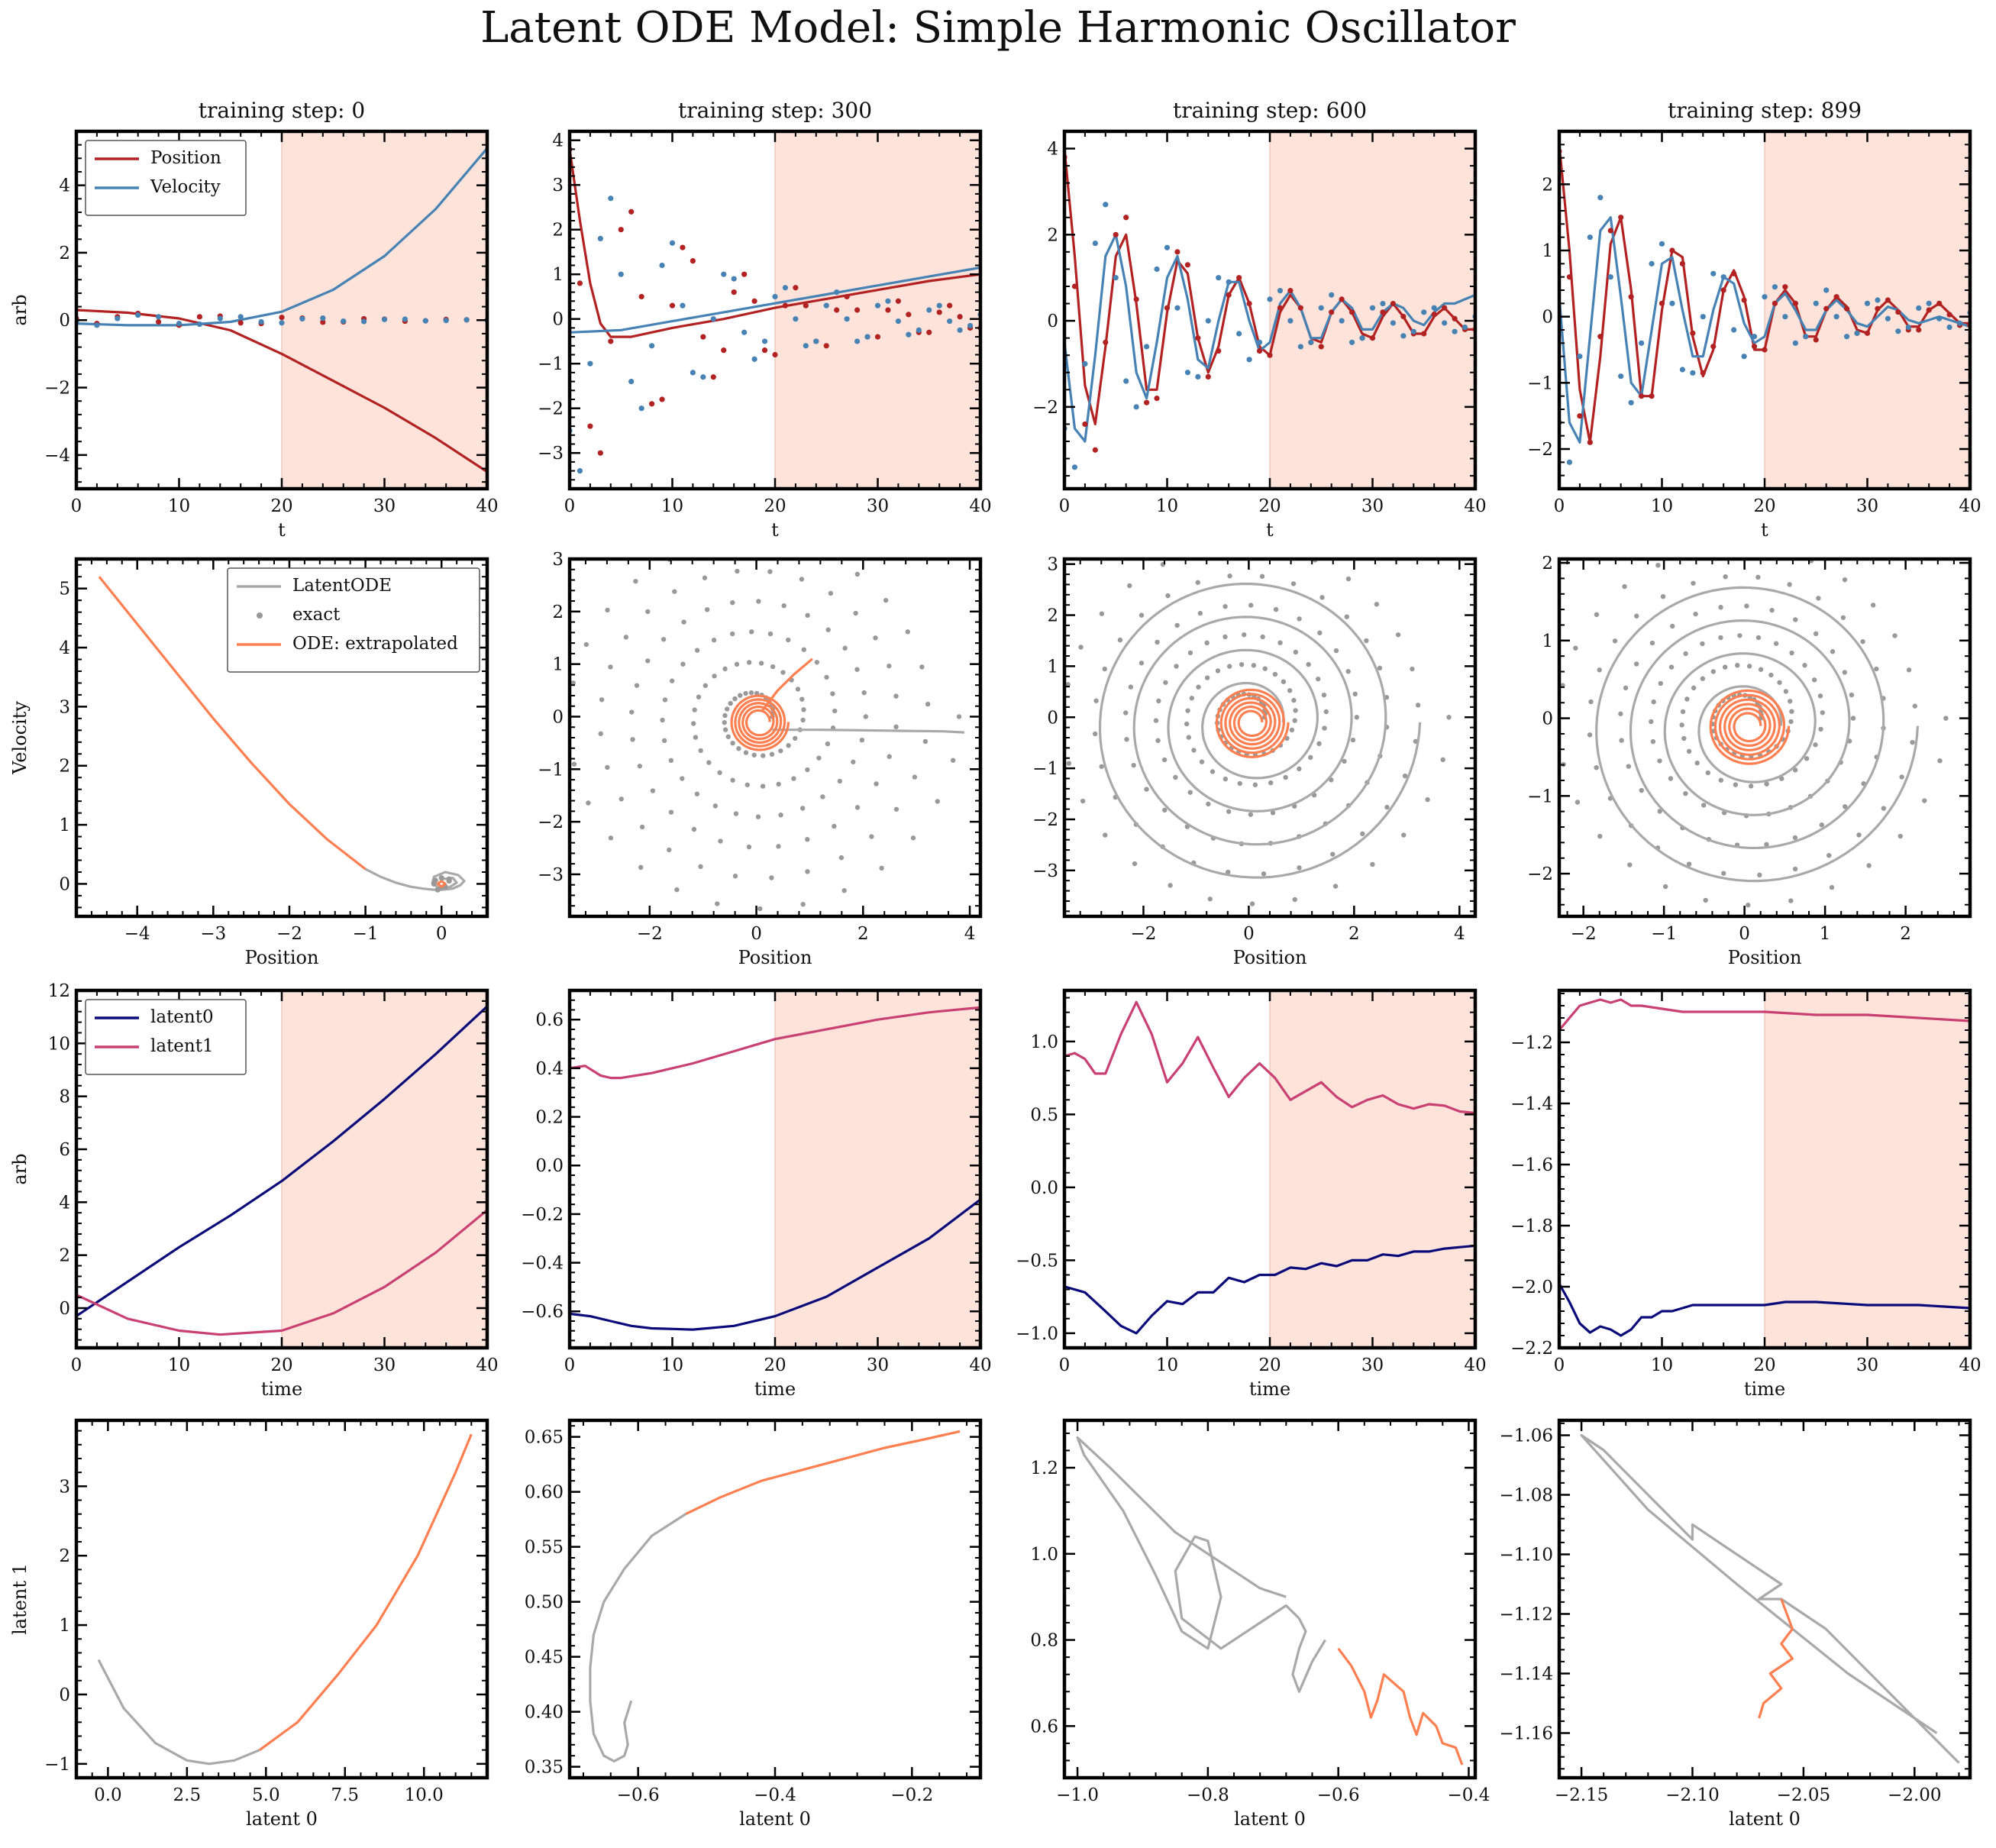 The image size is (1996, 1848). I want to click on y-tick-label: 6, so click(64, 1150).